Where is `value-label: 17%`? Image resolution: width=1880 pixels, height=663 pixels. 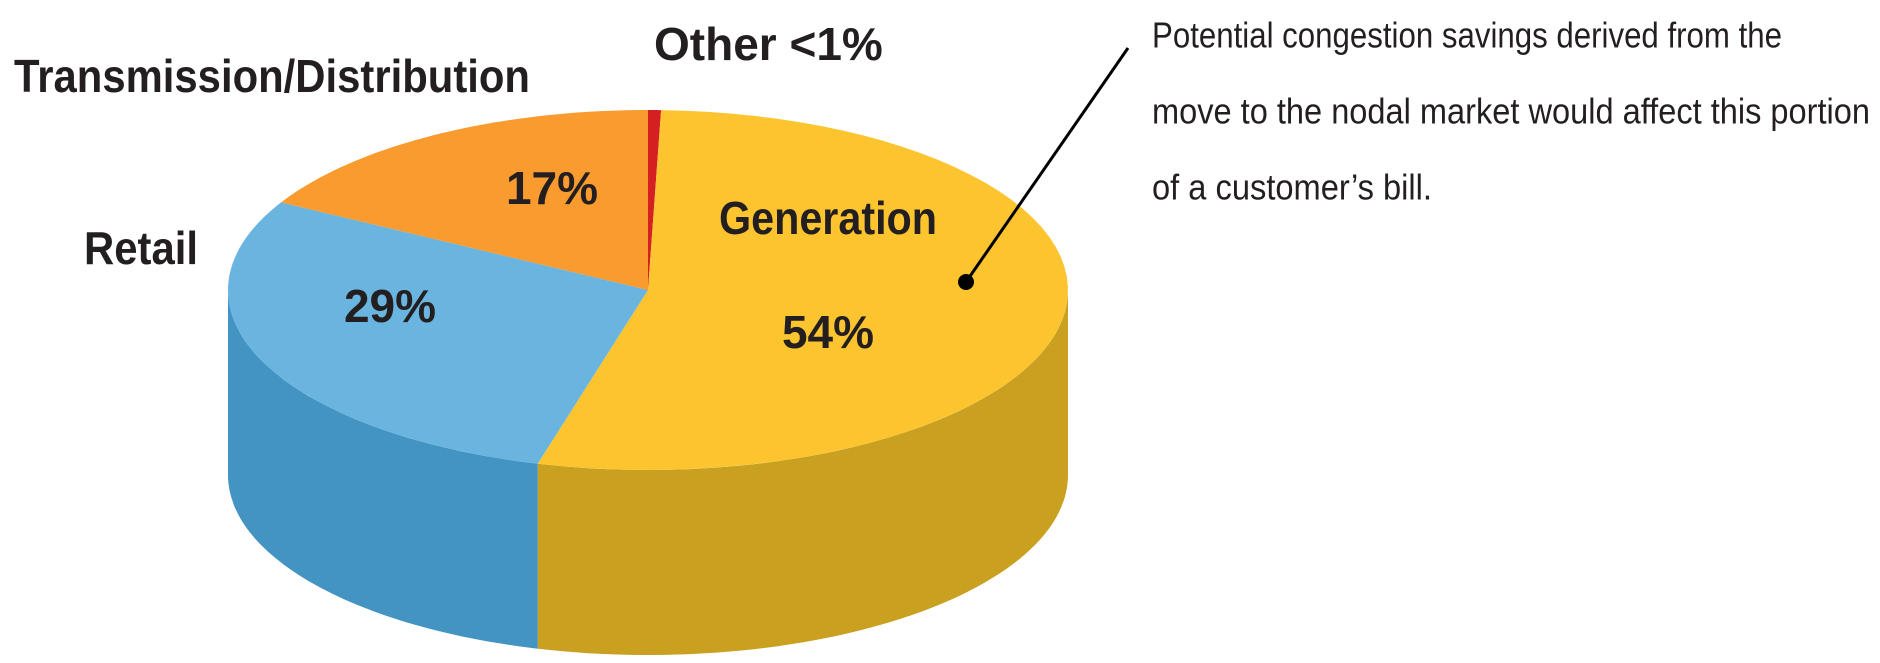
value-label: 17% is located at coordinates (552, 188).